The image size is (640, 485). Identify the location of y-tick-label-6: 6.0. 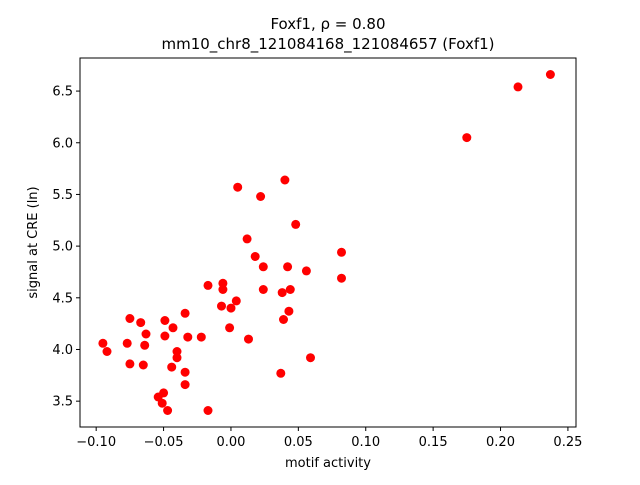
(62, 143).